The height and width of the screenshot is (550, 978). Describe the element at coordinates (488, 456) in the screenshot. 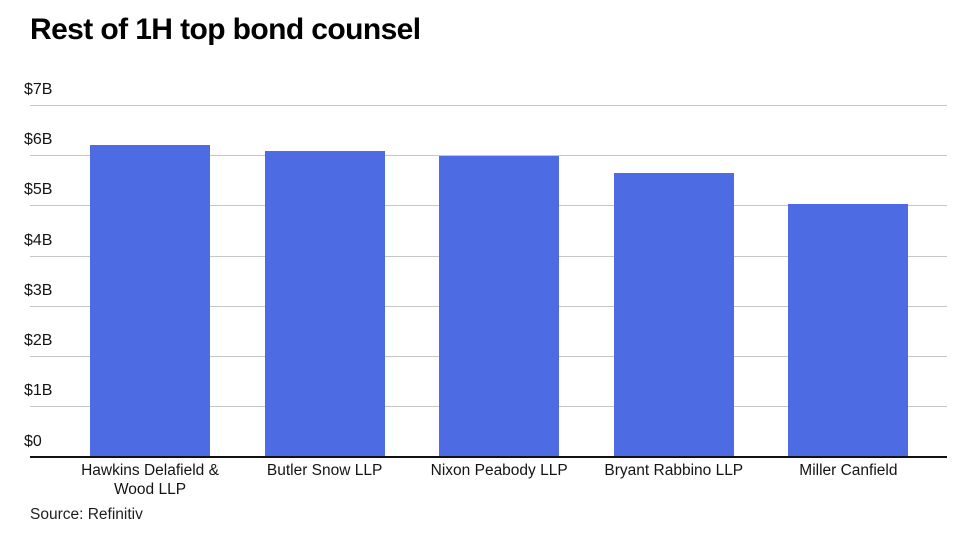

I see `x-axis-baseline` at that location.